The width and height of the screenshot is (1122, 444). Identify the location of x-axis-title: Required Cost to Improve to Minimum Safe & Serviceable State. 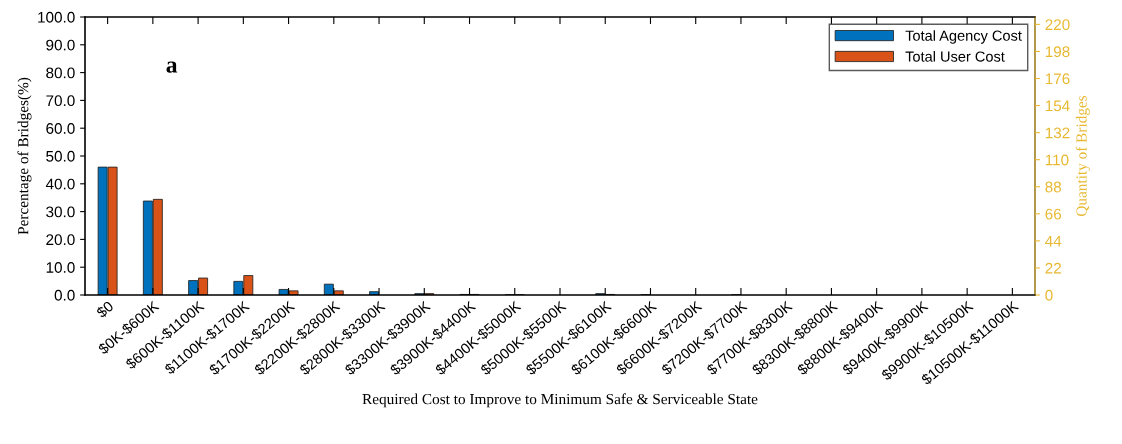
(560, 400).